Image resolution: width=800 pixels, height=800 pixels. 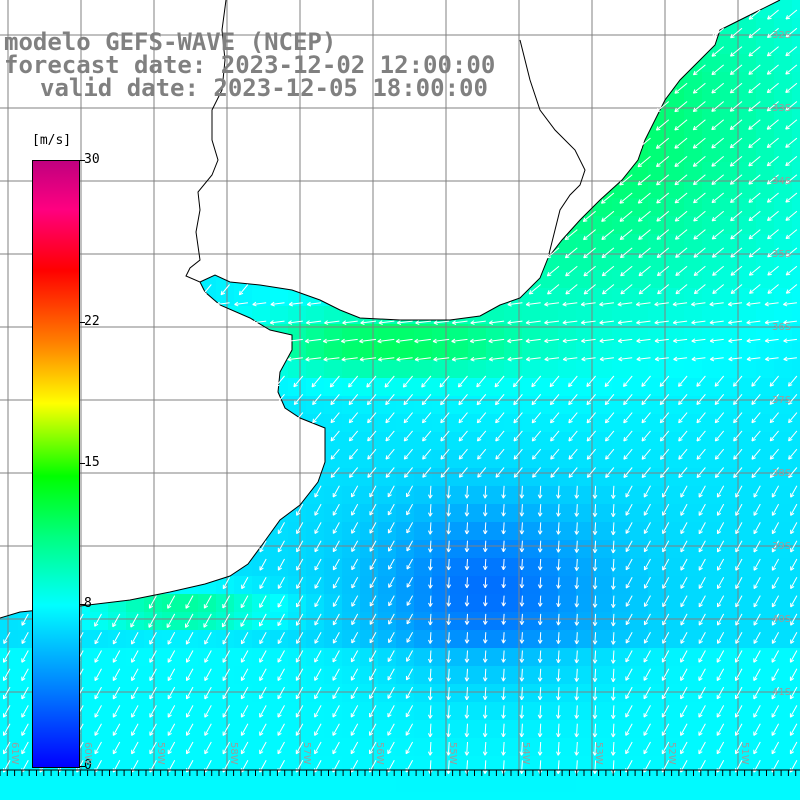 I want to click on latitude-label: 41S, so click(x=782, y=692).